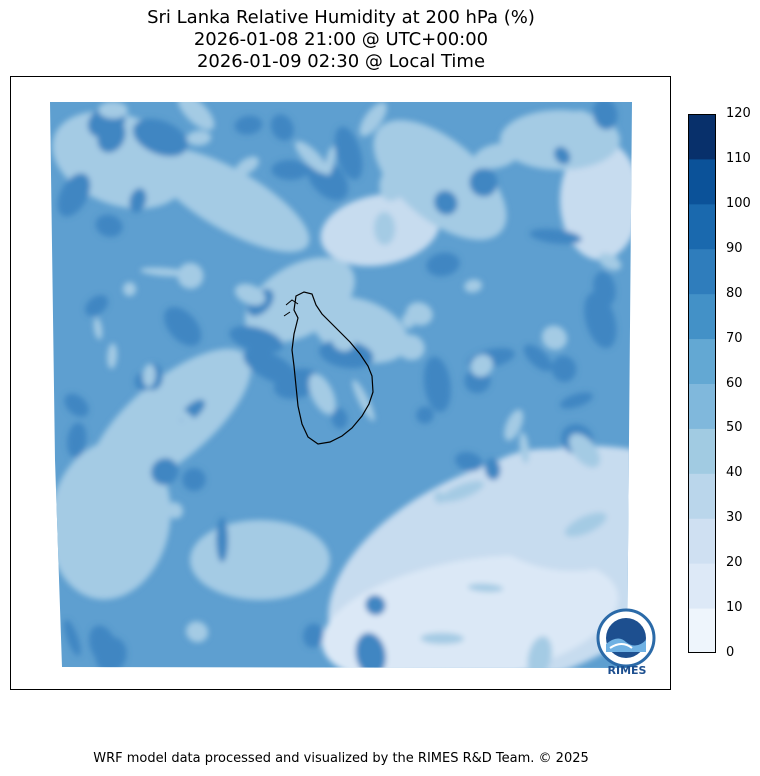  Describe the element at coordinates (341, 39) in the screenshot. I see `chart-title-line-2: 2026-01-08 21:00 @ UTC+00:00` at that location.